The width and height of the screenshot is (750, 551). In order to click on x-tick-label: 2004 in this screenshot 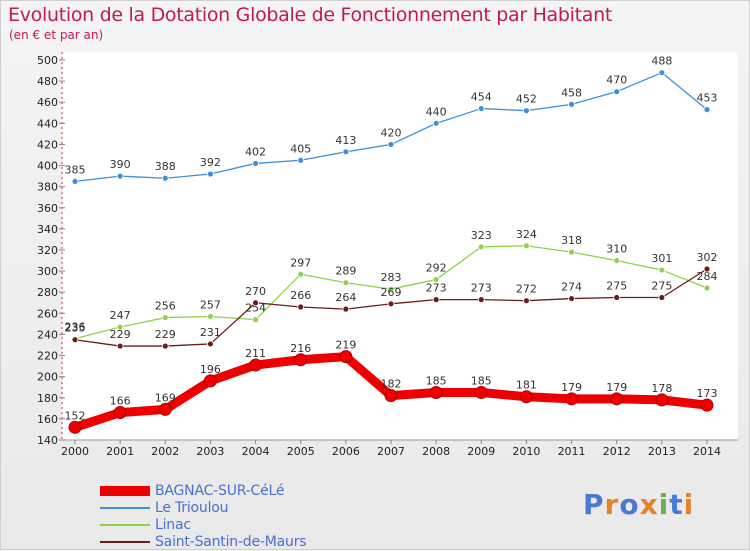, I will do `click(256, 451)`.